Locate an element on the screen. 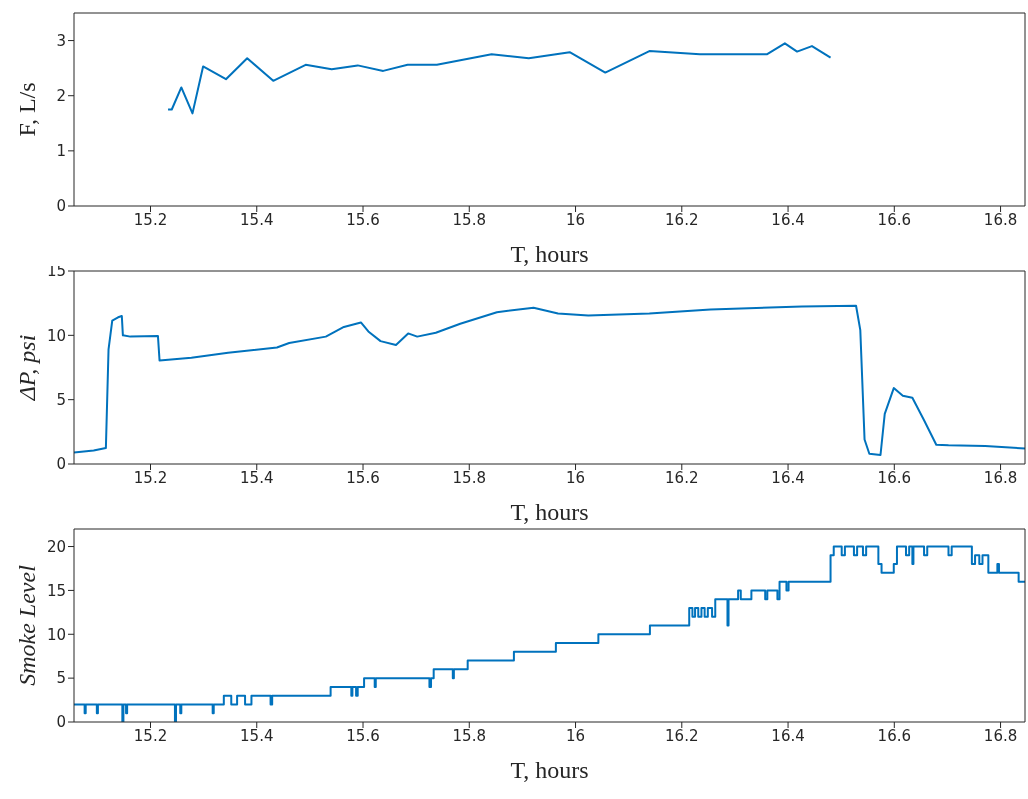 Image resolution: width=1028 pixels, height=799 pixels. y-axis-title: ΔP, psi is located at coordinates (26, 368).